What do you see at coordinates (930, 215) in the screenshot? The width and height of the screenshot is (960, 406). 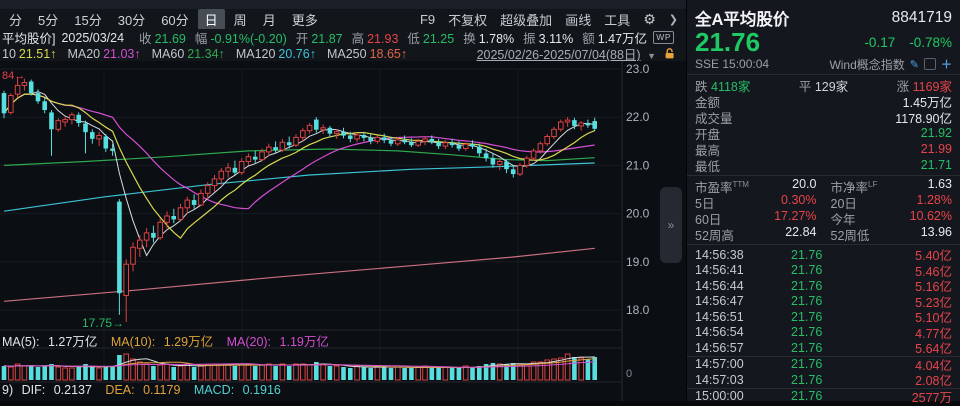 I see `stat-value: 10.62%` at bounding box center [930, 215].